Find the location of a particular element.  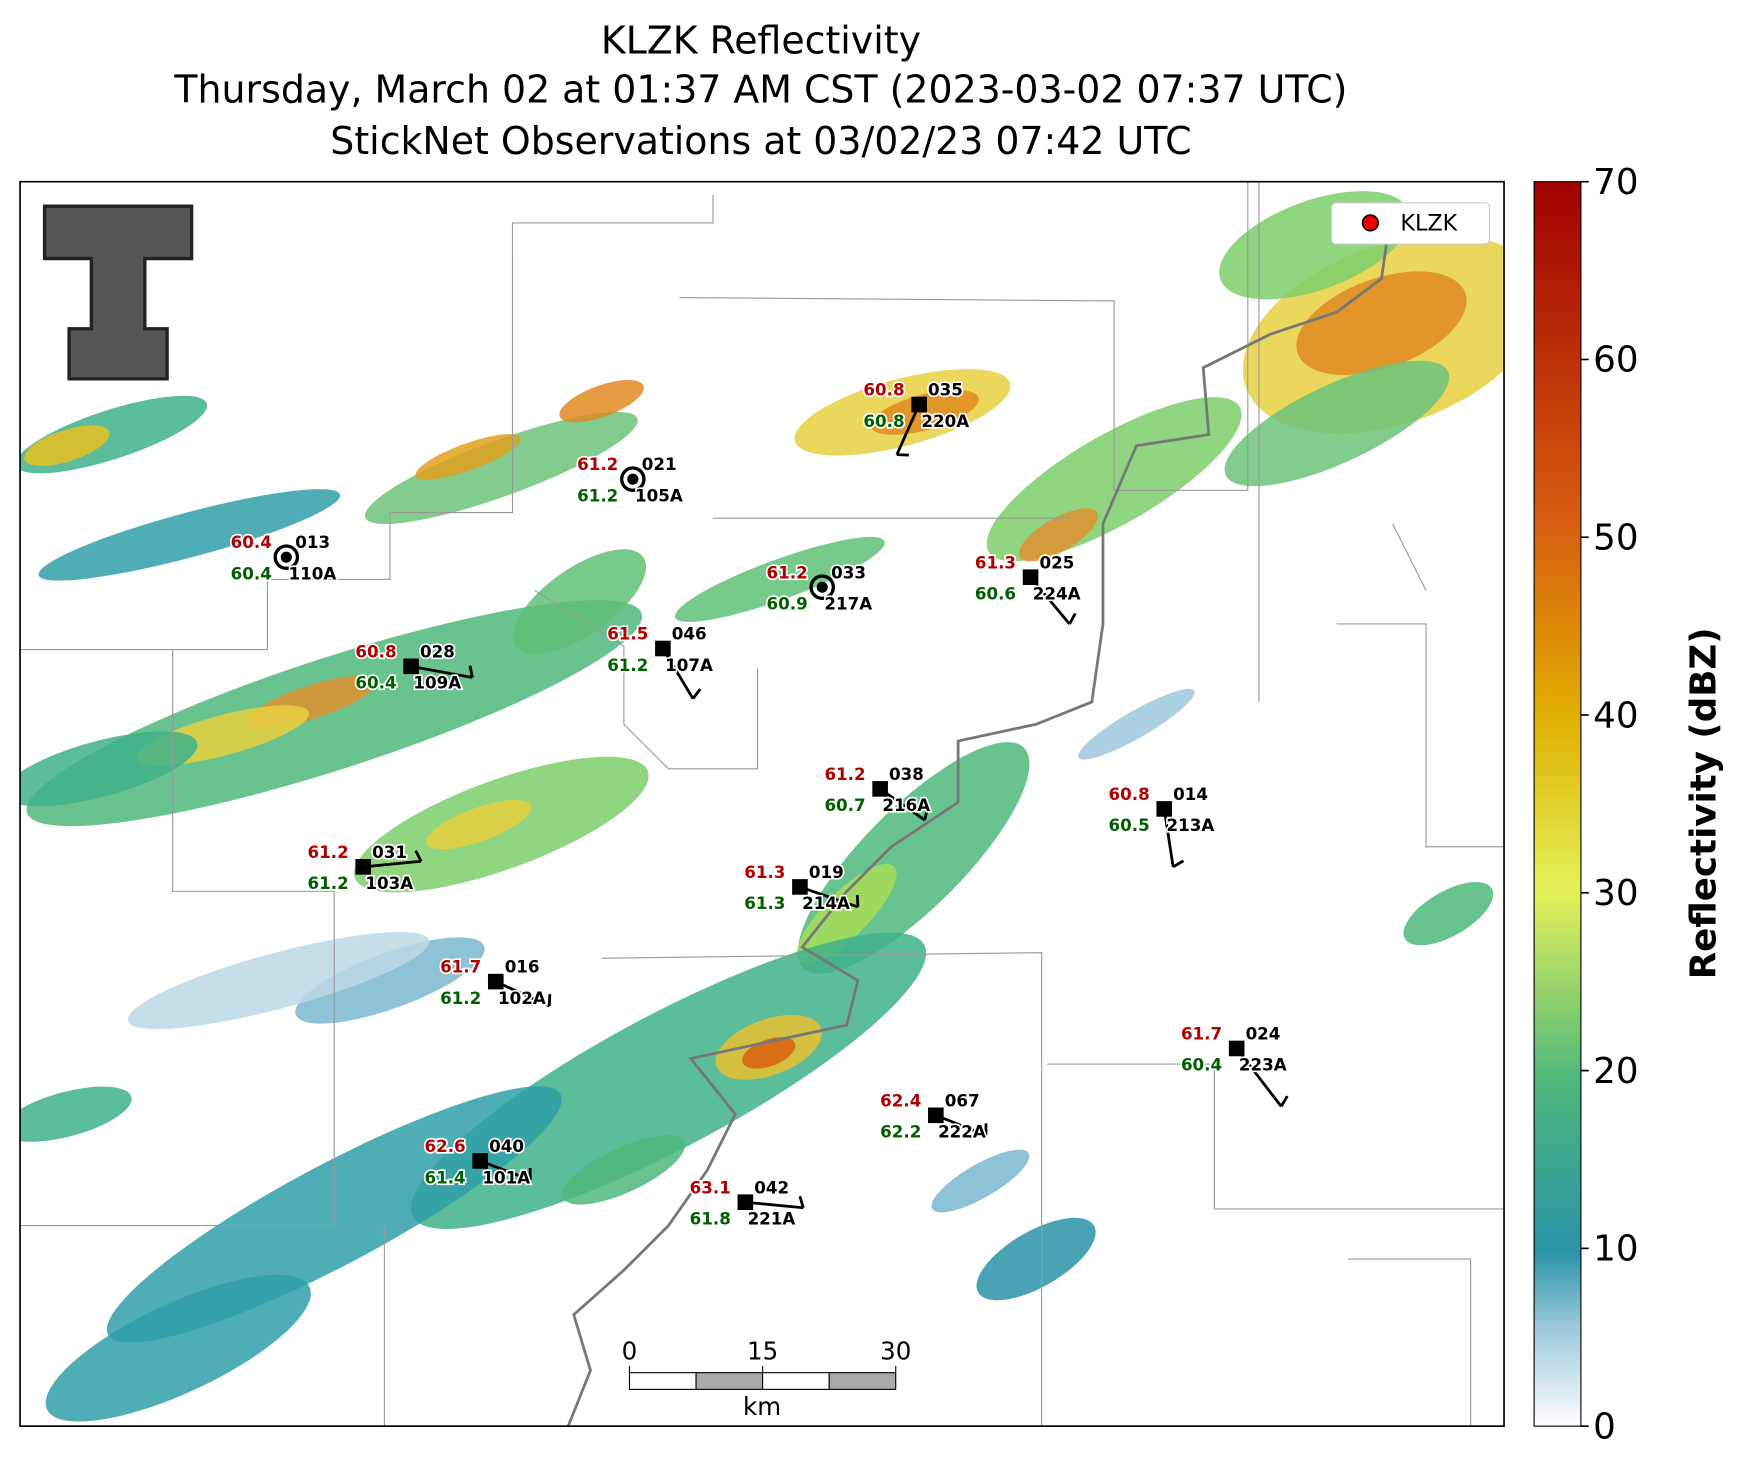

dewpoint: 61.4 is located at coordinates (444, 1177).